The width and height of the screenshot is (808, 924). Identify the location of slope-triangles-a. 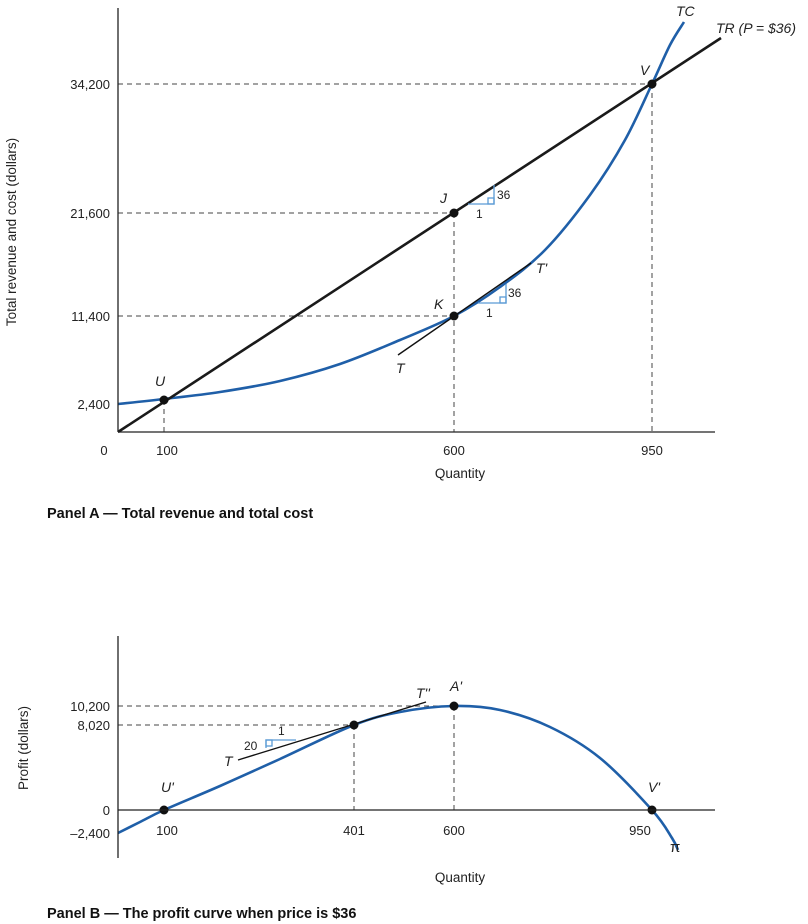
(487, 244).